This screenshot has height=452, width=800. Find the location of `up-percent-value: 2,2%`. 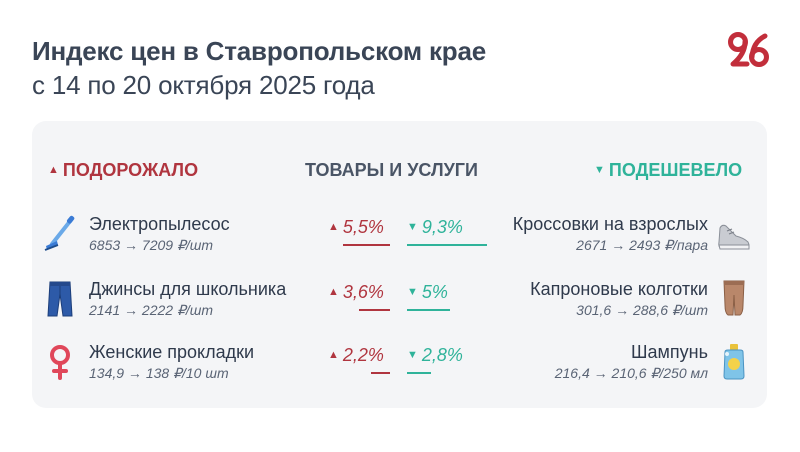

up-percent-value: 2,2% is located at coordinates (363, 355).